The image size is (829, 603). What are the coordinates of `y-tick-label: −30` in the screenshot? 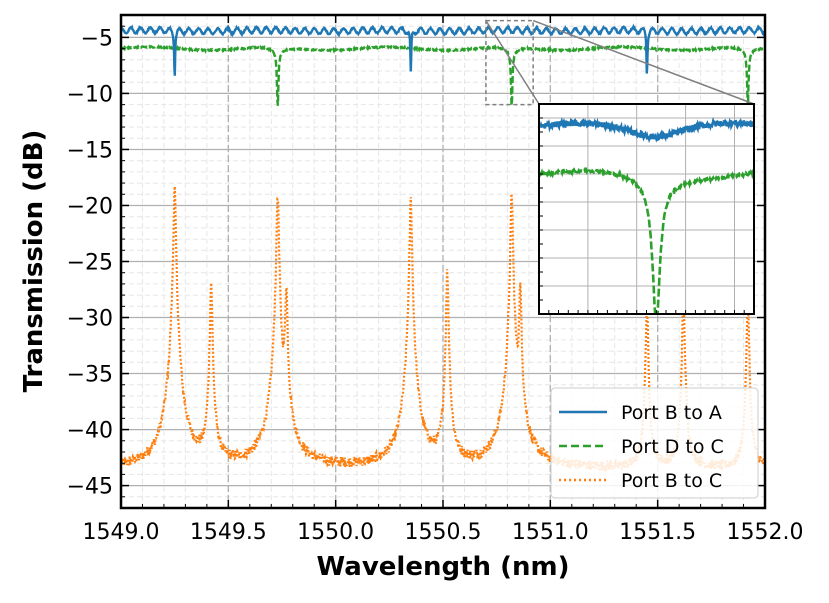 It's located at (90, 319).